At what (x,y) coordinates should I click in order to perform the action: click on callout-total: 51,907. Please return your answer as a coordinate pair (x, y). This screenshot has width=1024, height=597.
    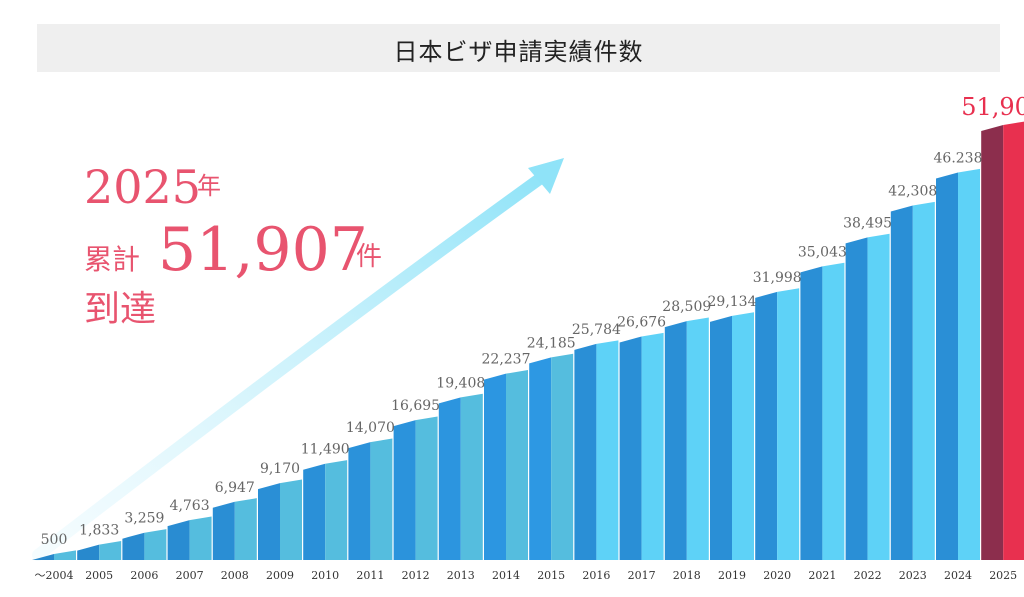
    Looking at the image, I should click on (263, 250).